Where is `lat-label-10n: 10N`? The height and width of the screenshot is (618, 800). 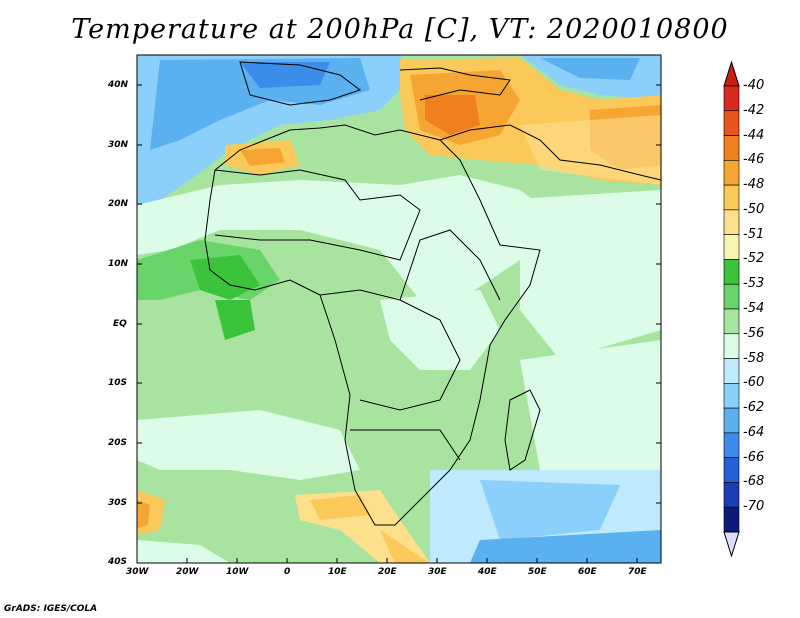 lat-label-10n: 10N is located at coordinates (118, 264).